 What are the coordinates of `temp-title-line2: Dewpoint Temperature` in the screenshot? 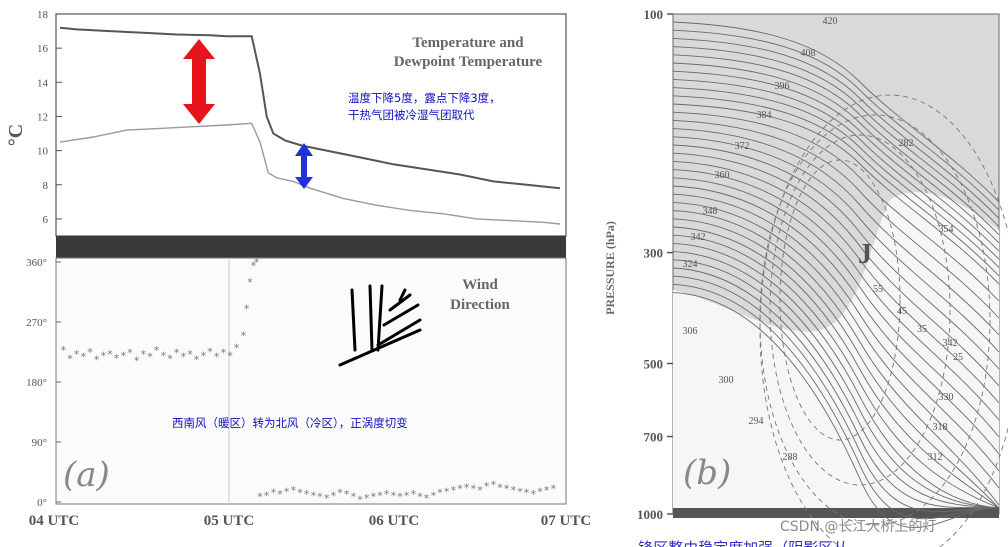 It's located at (468, 62).